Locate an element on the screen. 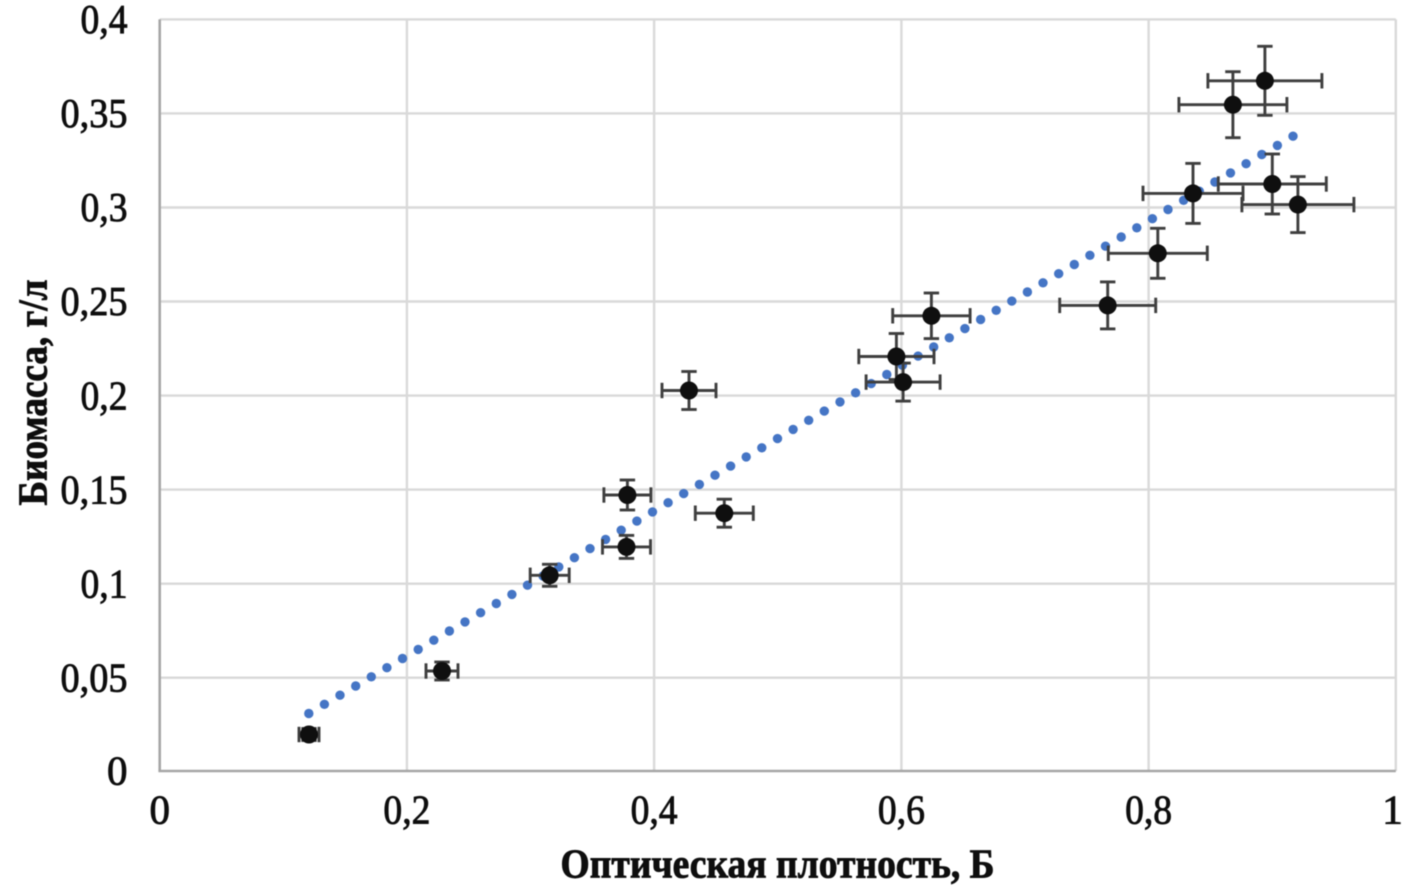 The width and height of the screenshot is (1417, 893). svg-text: 0,05 is located at coordinates (94, 677).